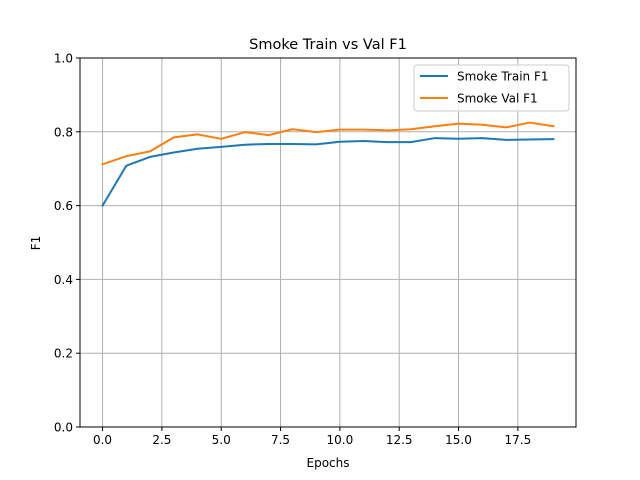 The image size is (640, 480). What do you see at coordinates (36, 243) in the screenshot?
I see `y-axis-label: F1` at bounding box center [36, 243].